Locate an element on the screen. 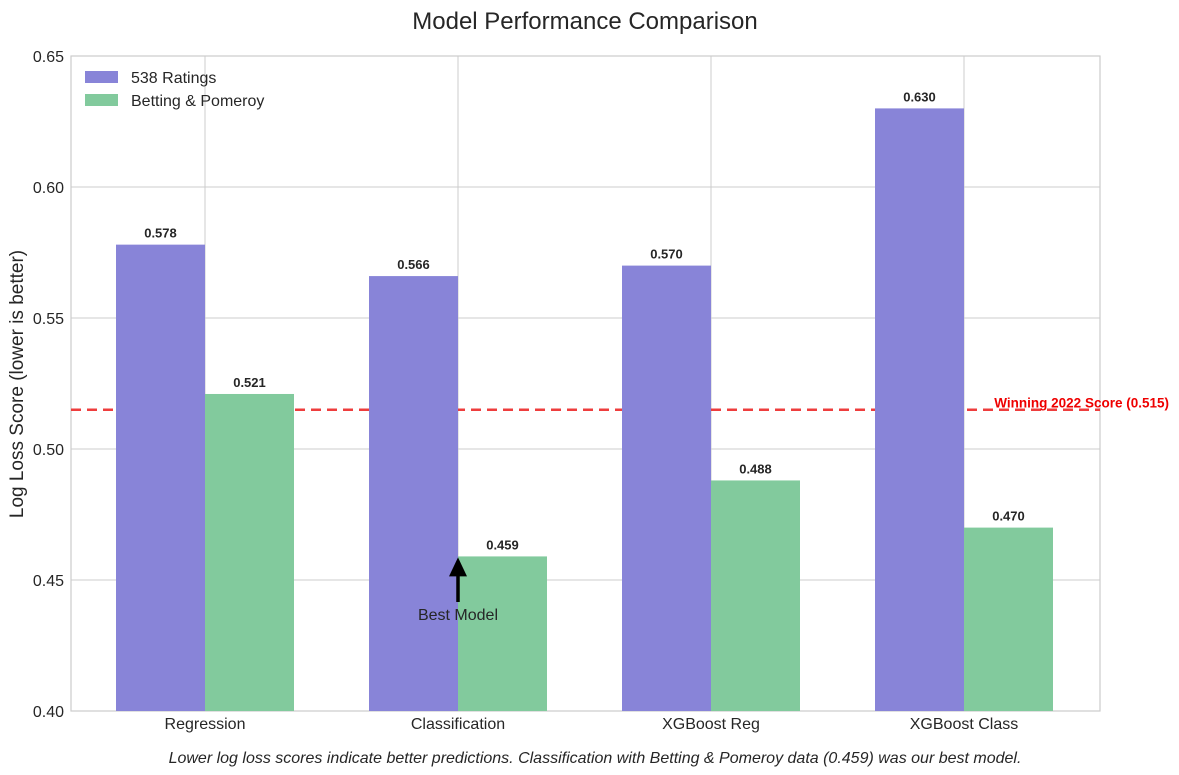 The width and height of the screenshot is (1179, 775). annotation-text: Best Model is located at coordinates (458, 615).